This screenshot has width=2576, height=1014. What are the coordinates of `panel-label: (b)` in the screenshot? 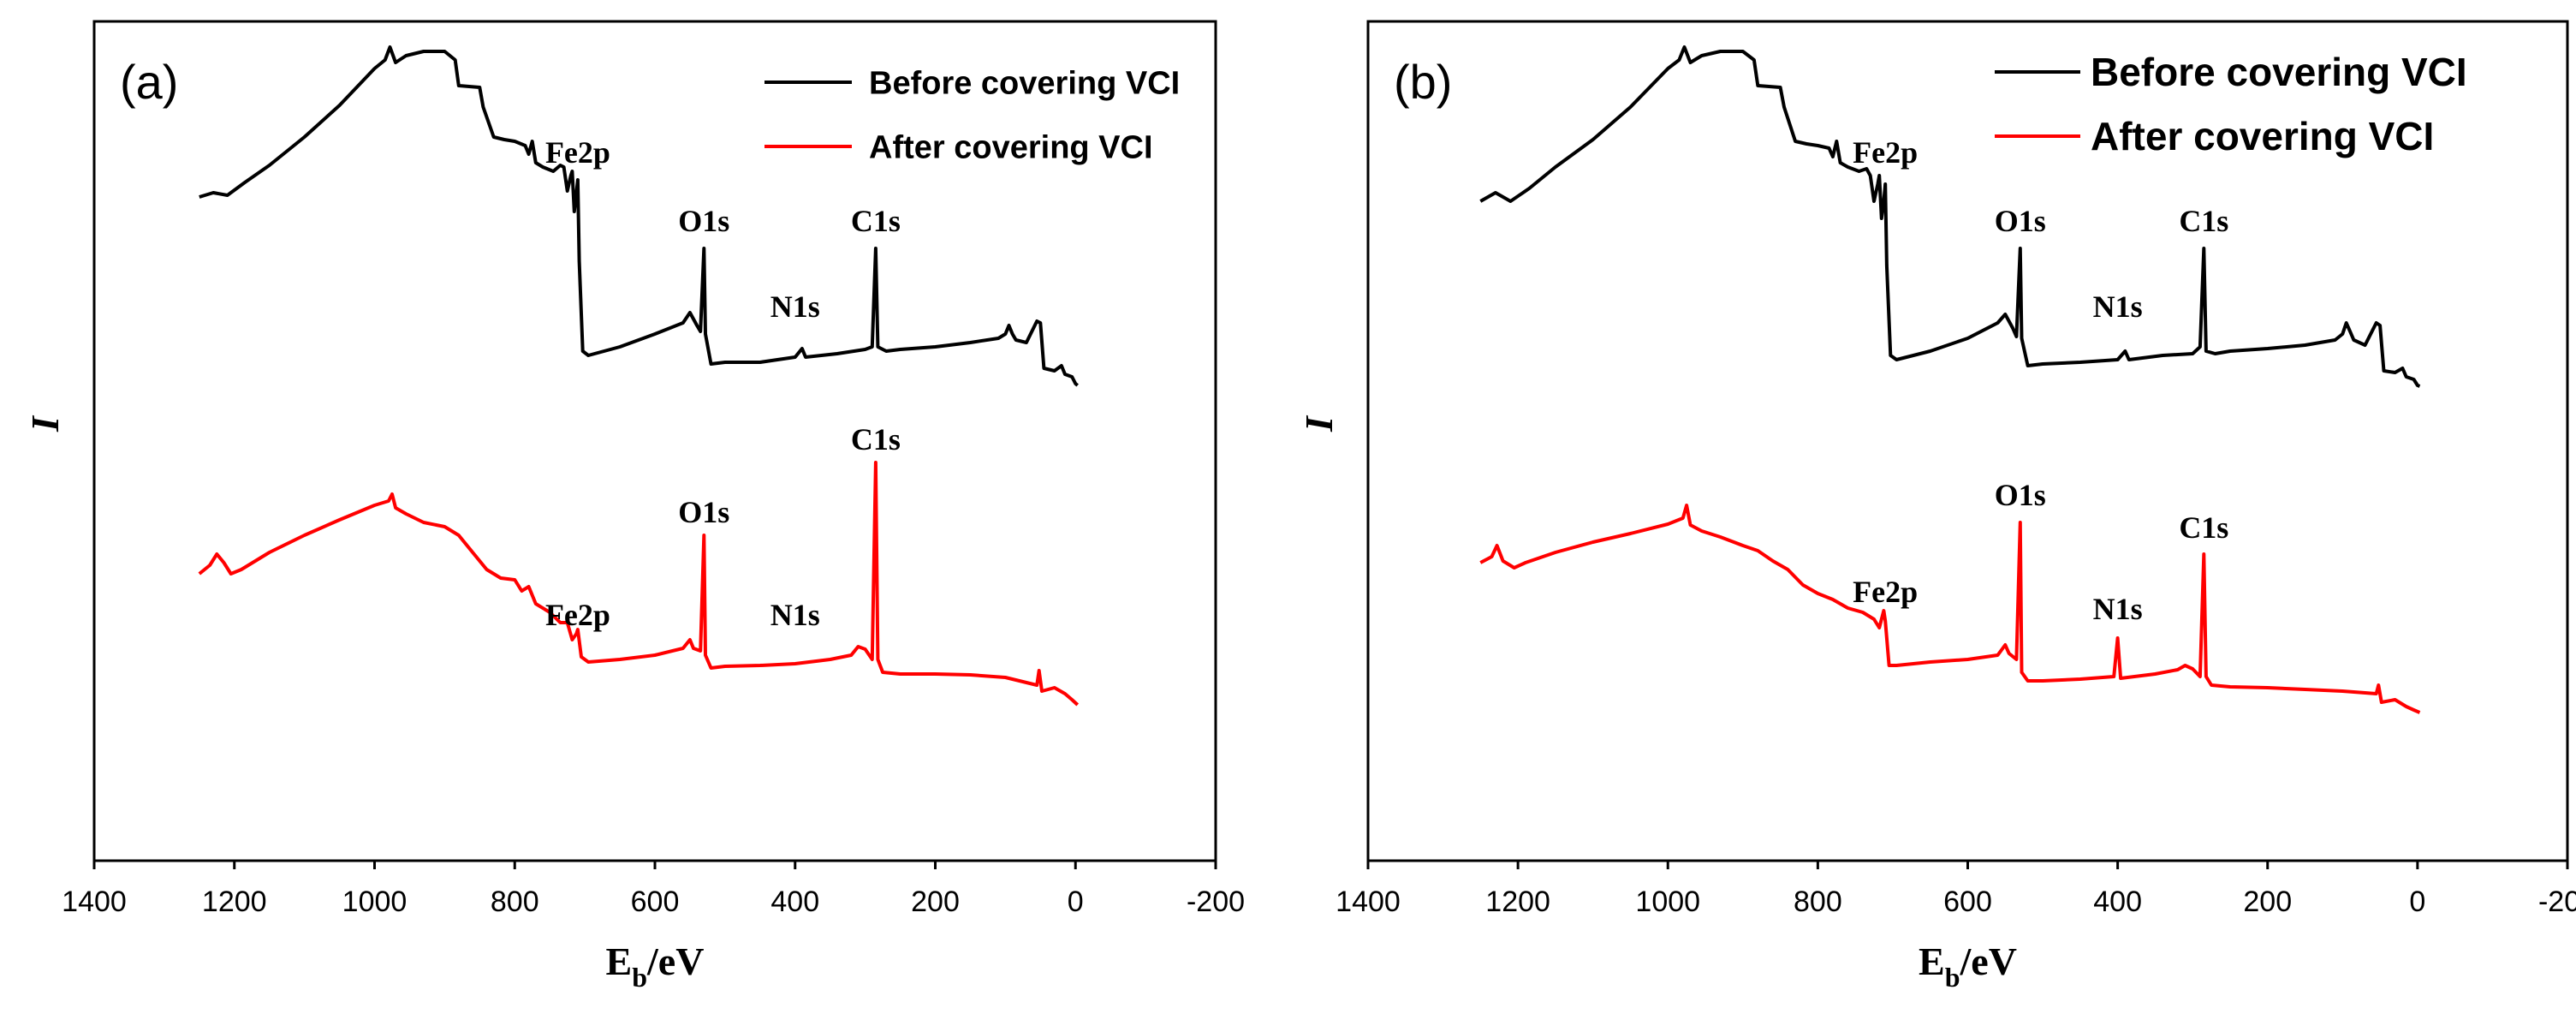 It's located at (1423, 82).